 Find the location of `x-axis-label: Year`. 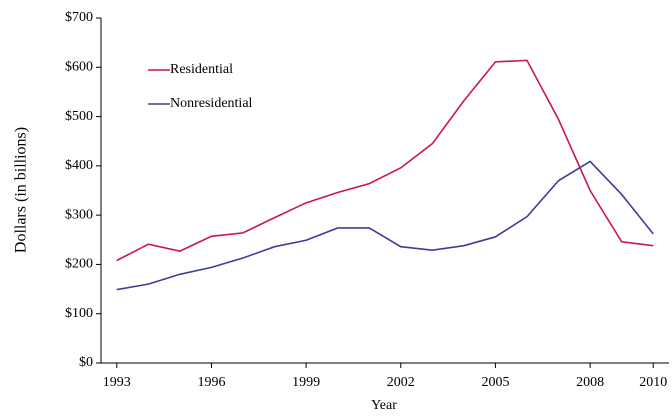

x-axis-label: Year is located at coordinates (384, 405).